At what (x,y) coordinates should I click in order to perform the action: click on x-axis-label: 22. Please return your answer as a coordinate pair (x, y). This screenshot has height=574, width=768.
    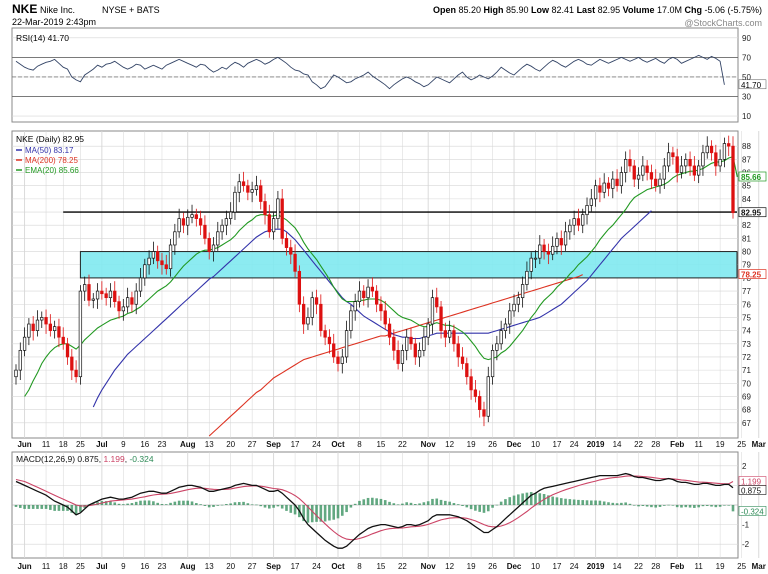
    Looking at the image, I should click on (402, 444).